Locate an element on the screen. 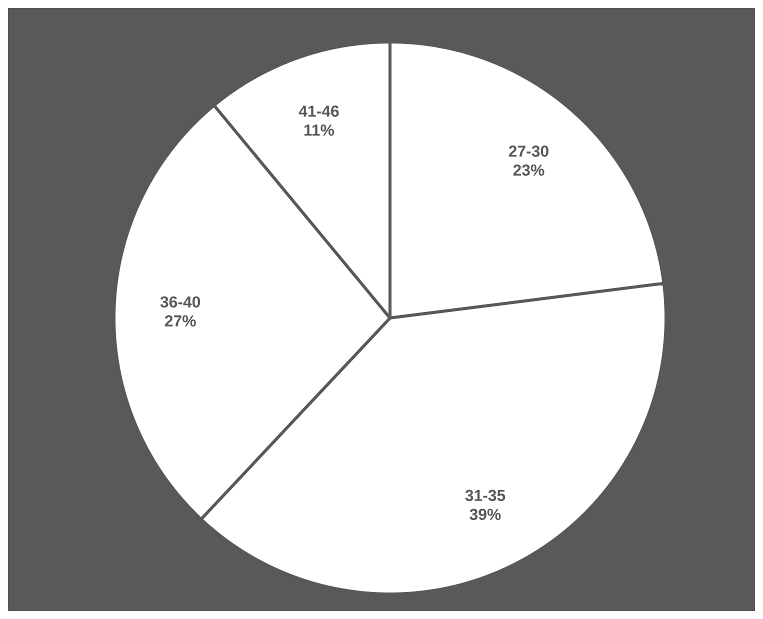 This screenshot has width=763, height=619. slice-label: 31-35 is located at coordinates (485, 496).